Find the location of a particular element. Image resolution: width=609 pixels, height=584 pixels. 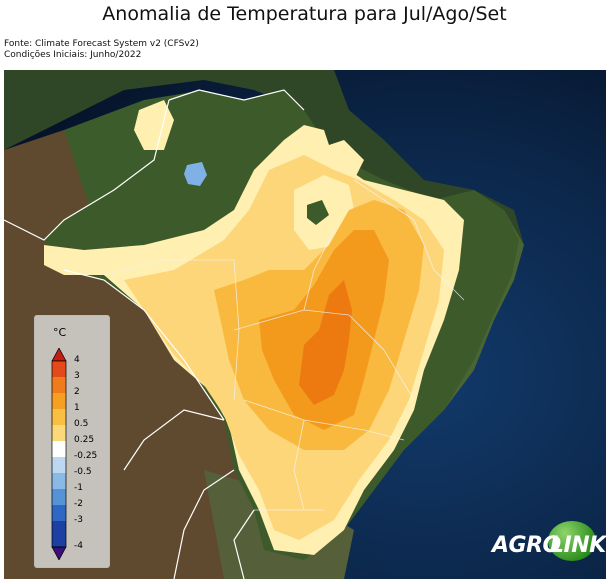

no-anomaly-spot-para is located at coordinates (318, 212).